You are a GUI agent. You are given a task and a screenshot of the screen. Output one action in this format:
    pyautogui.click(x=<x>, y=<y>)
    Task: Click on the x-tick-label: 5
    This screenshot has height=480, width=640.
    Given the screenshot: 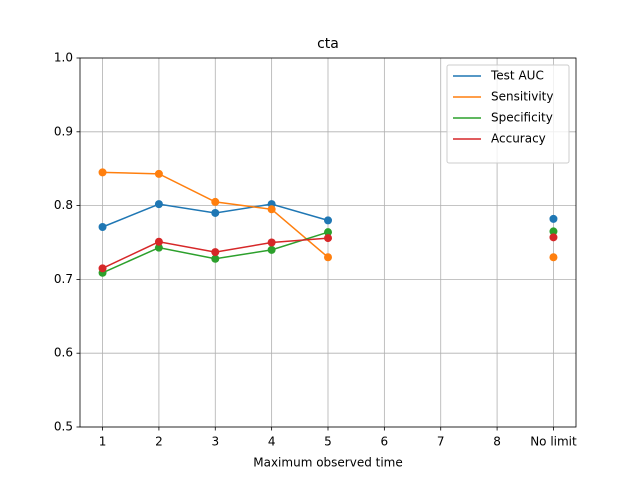 What is the action you would take?
    pyautogui.click(x=328, y=442)
    